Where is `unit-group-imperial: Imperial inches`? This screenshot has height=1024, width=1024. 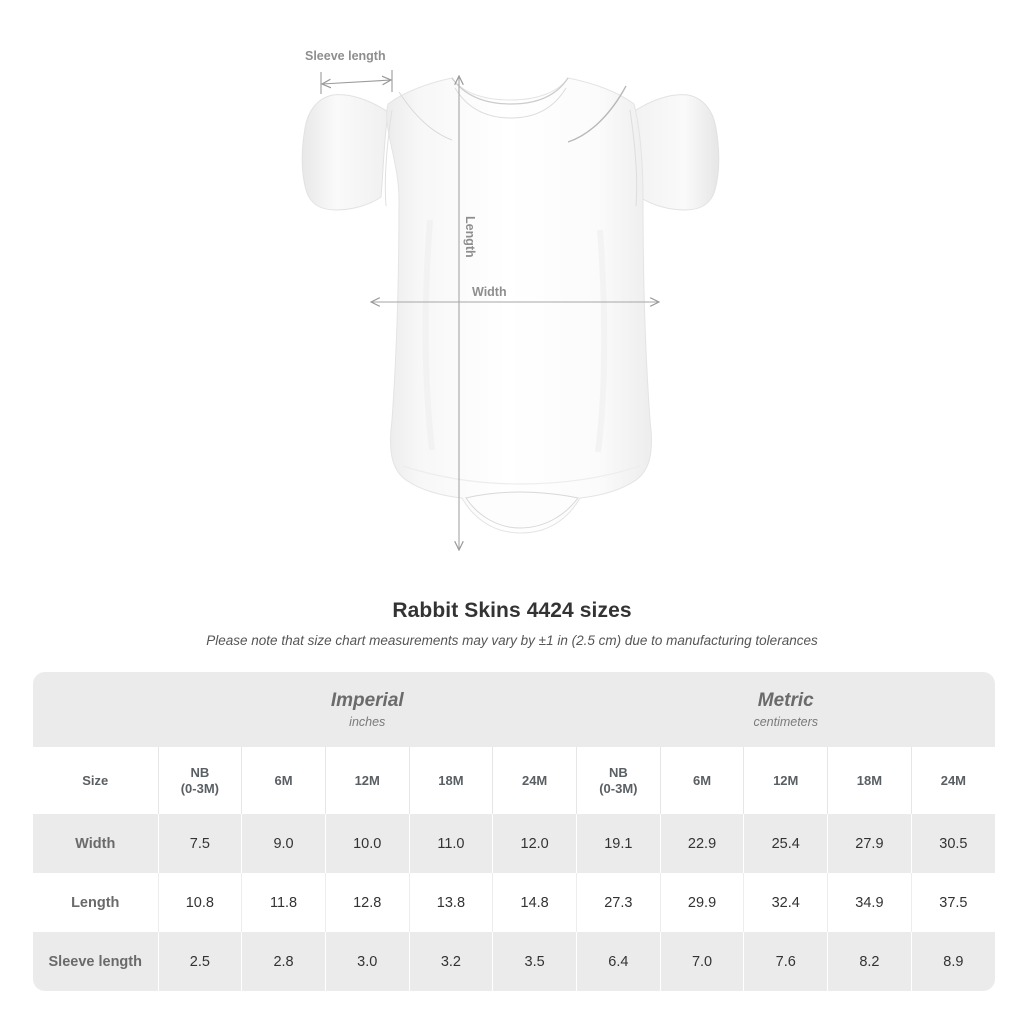 unit-group-imperial: Imperial inches is located at coordinates (367, 709).